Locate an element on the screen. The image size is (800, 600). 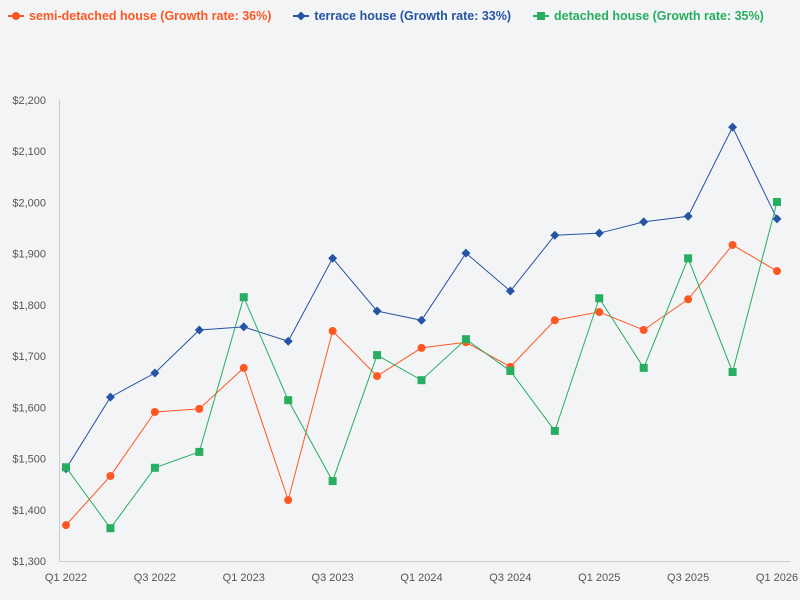
x-tick-label: Q3 2024 is located at coordinates (510, 578).